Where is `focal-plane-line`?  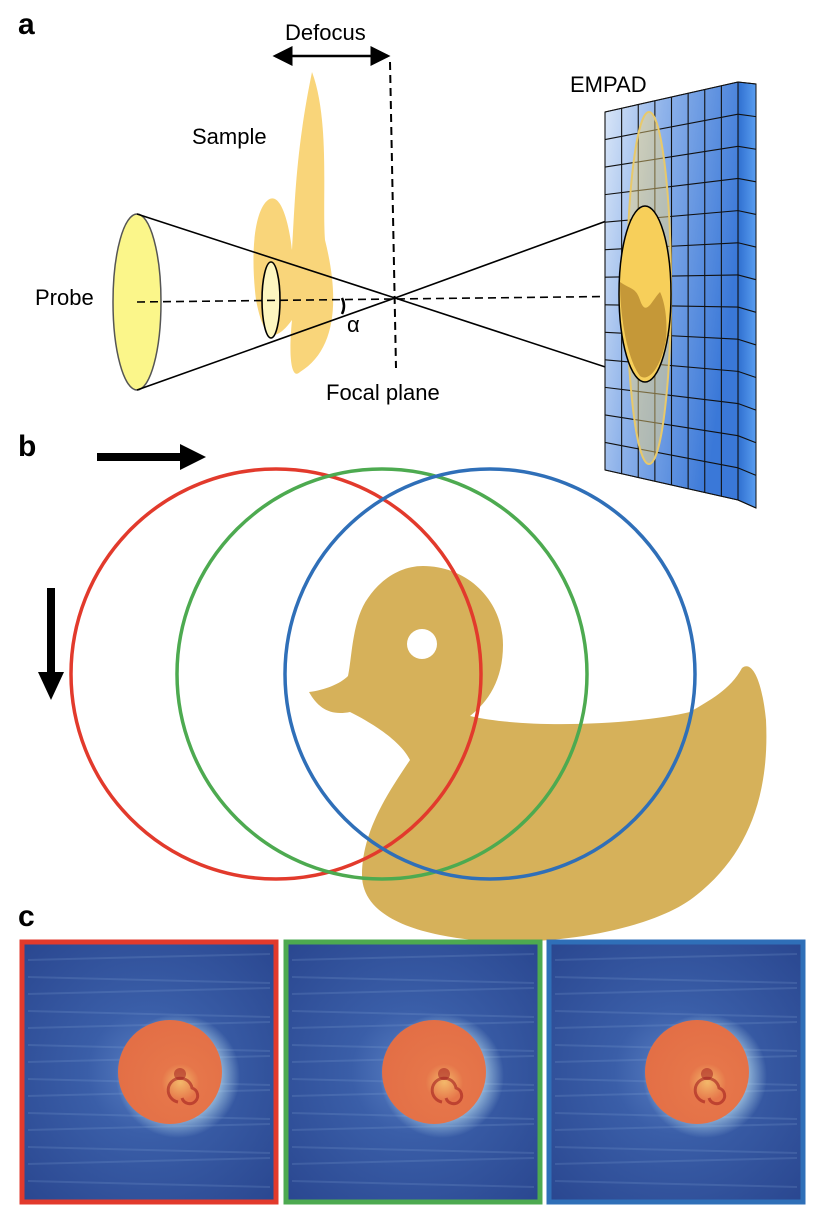 focal-plane-line is located at coordinates (393, 215).